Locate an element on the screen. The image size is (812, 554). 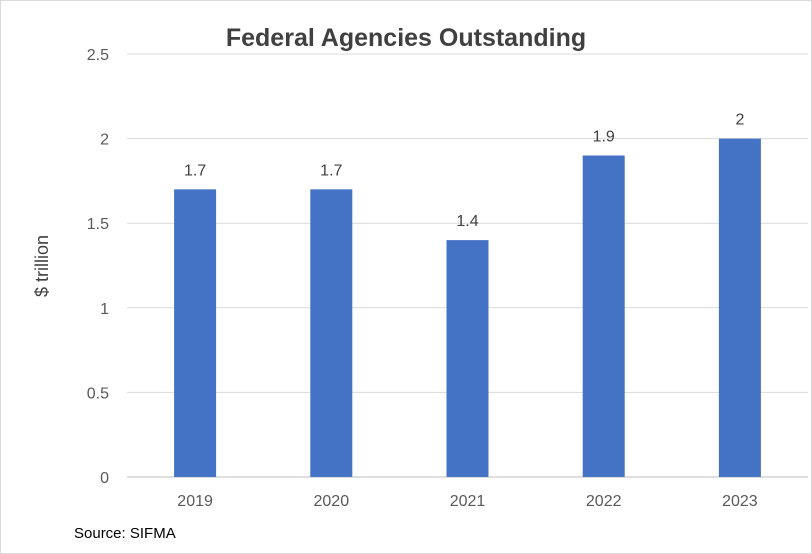
y-tick-label: 2 is located at coordinates (104, 140).